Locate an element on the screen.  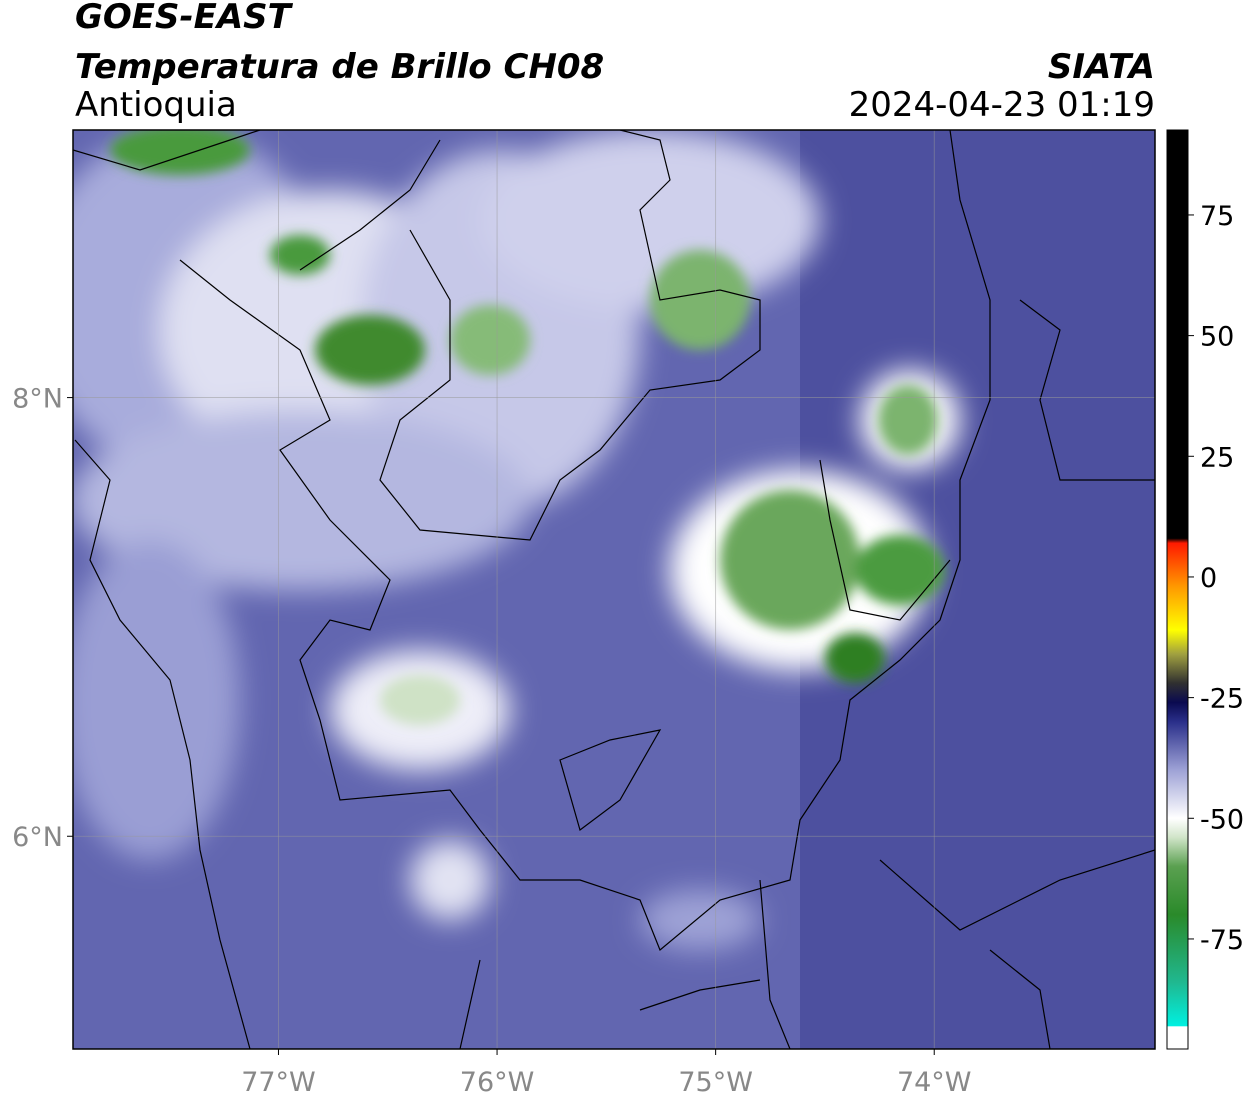
title: GOES-EAST is located at coordinates (184, 18).